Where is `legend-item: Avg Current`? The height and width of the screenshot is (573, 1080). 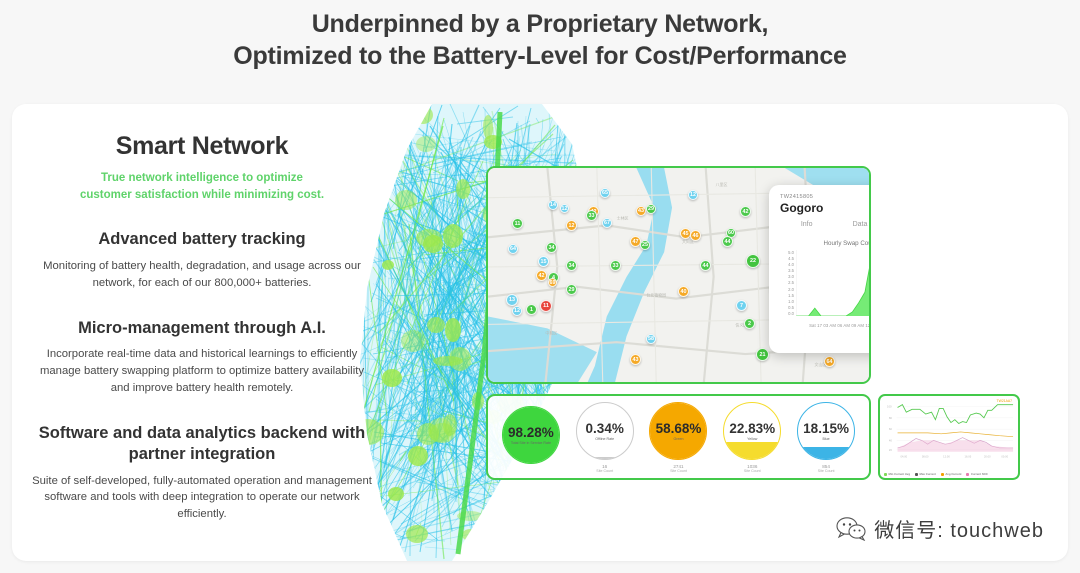
legend-item: Avg Current is located at coordinates (950, 474).